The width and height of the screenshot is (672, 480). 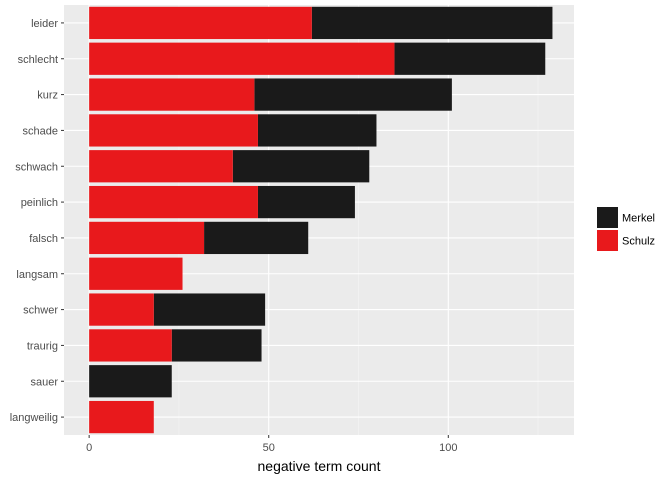 I want to click on legend-label: Schulz, so click(x=638, y=242).